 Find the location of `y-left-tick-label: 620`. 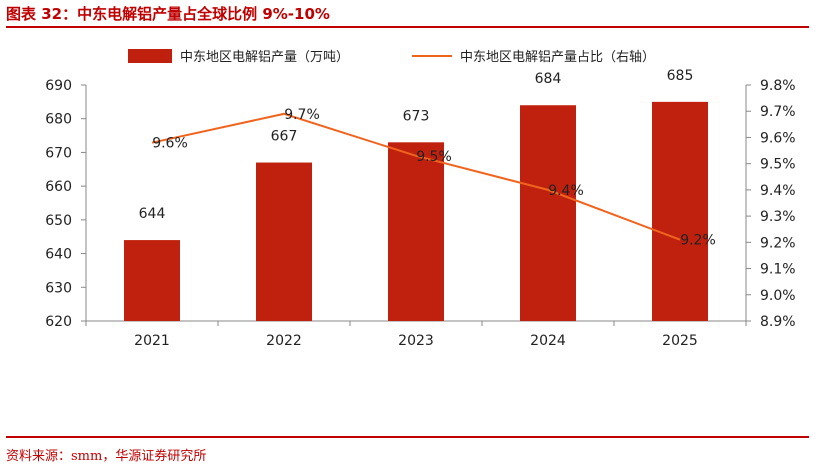

y-left-tick-label: 620 is located at coordinates (58, 322).